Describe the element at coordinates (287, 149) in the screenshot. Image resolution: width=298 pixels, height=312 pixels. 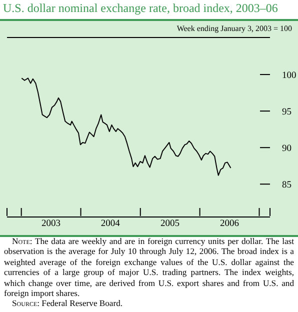
I see `y-tick-label: 90` at that location.